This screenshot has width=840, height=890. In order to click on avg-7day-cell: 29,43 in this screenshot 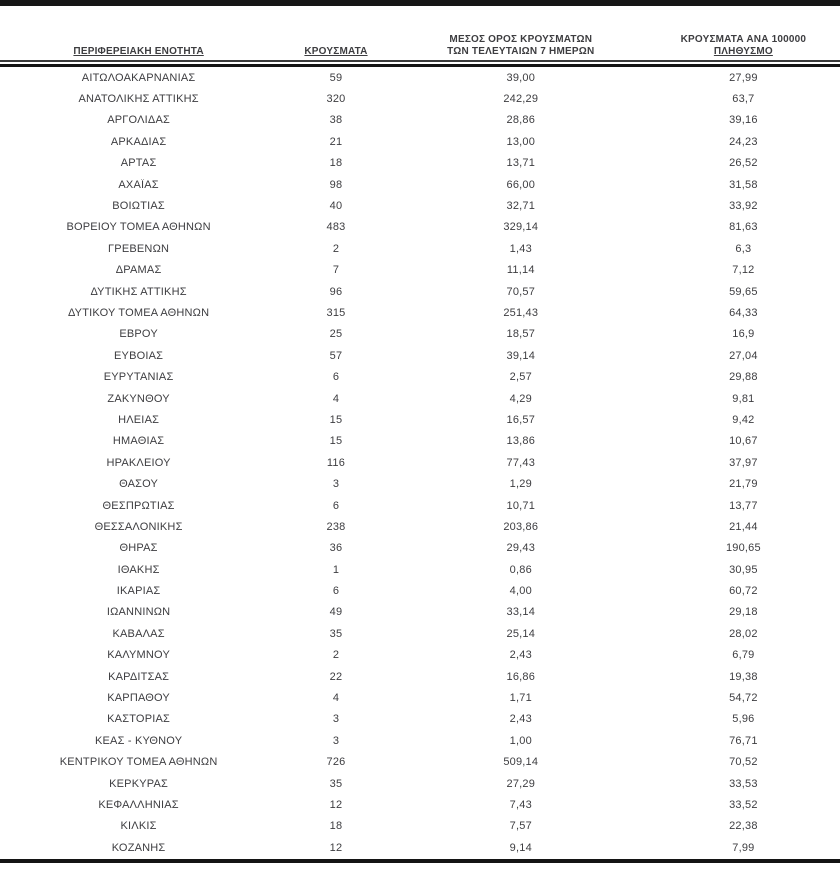, I will do `click(521, 548)`.